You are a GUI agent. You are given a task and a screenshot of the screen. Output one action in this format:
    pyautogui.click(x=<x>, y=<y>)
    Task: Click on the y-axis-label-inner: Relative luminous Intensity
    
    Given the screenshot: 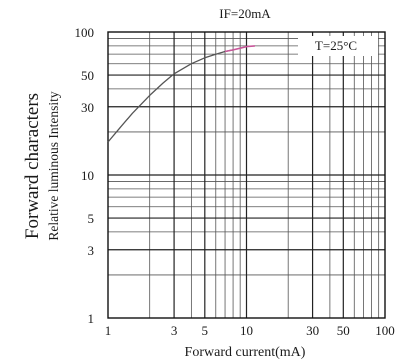 What is the action you would take?
    pyautogui.click(x=53, y=165)
    